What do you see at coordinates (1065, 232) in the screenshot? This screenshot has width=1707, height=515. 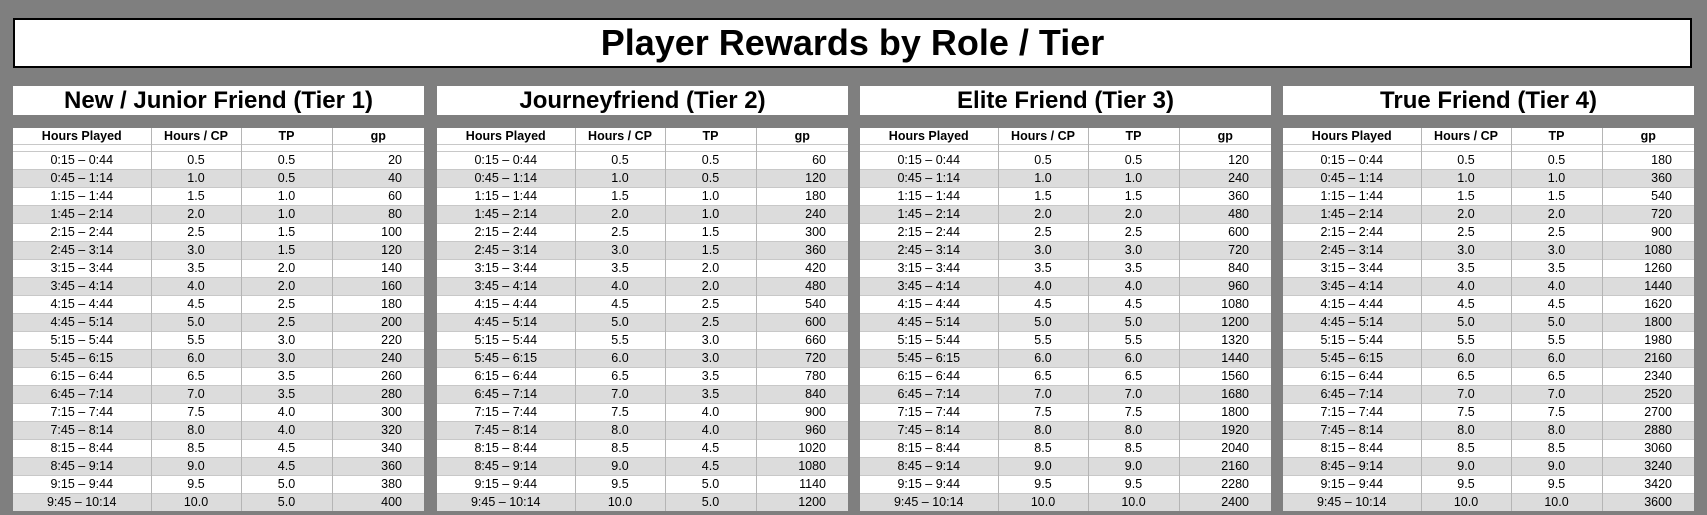 I see `table-row: 2:15 – 2:44 2.5 2.5 600` at bounding box center [1065, 232].